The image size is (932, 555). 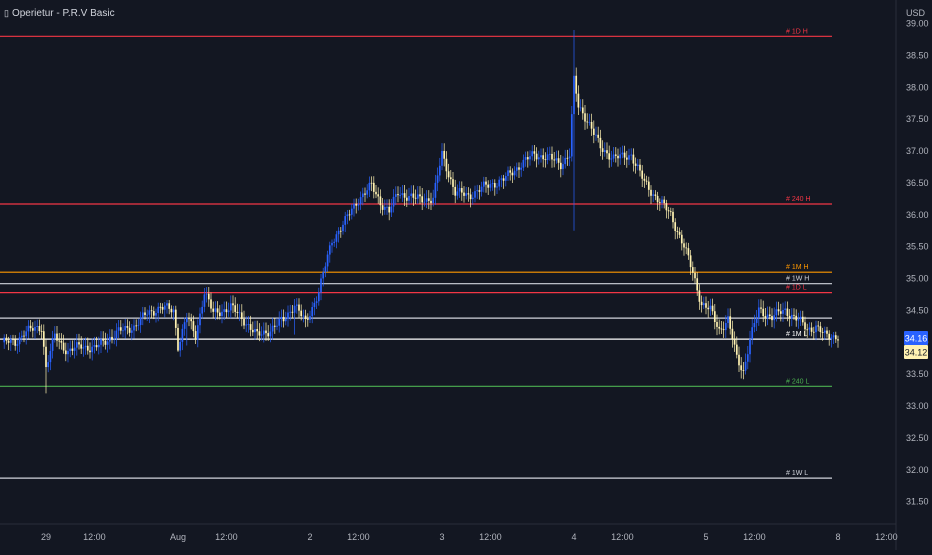 What do you see at coordinates (59, 13) in the screenshot?
I see `indicator-title: ▯ Operietur - P.R.V Basic` at bounding box center [59, 13].